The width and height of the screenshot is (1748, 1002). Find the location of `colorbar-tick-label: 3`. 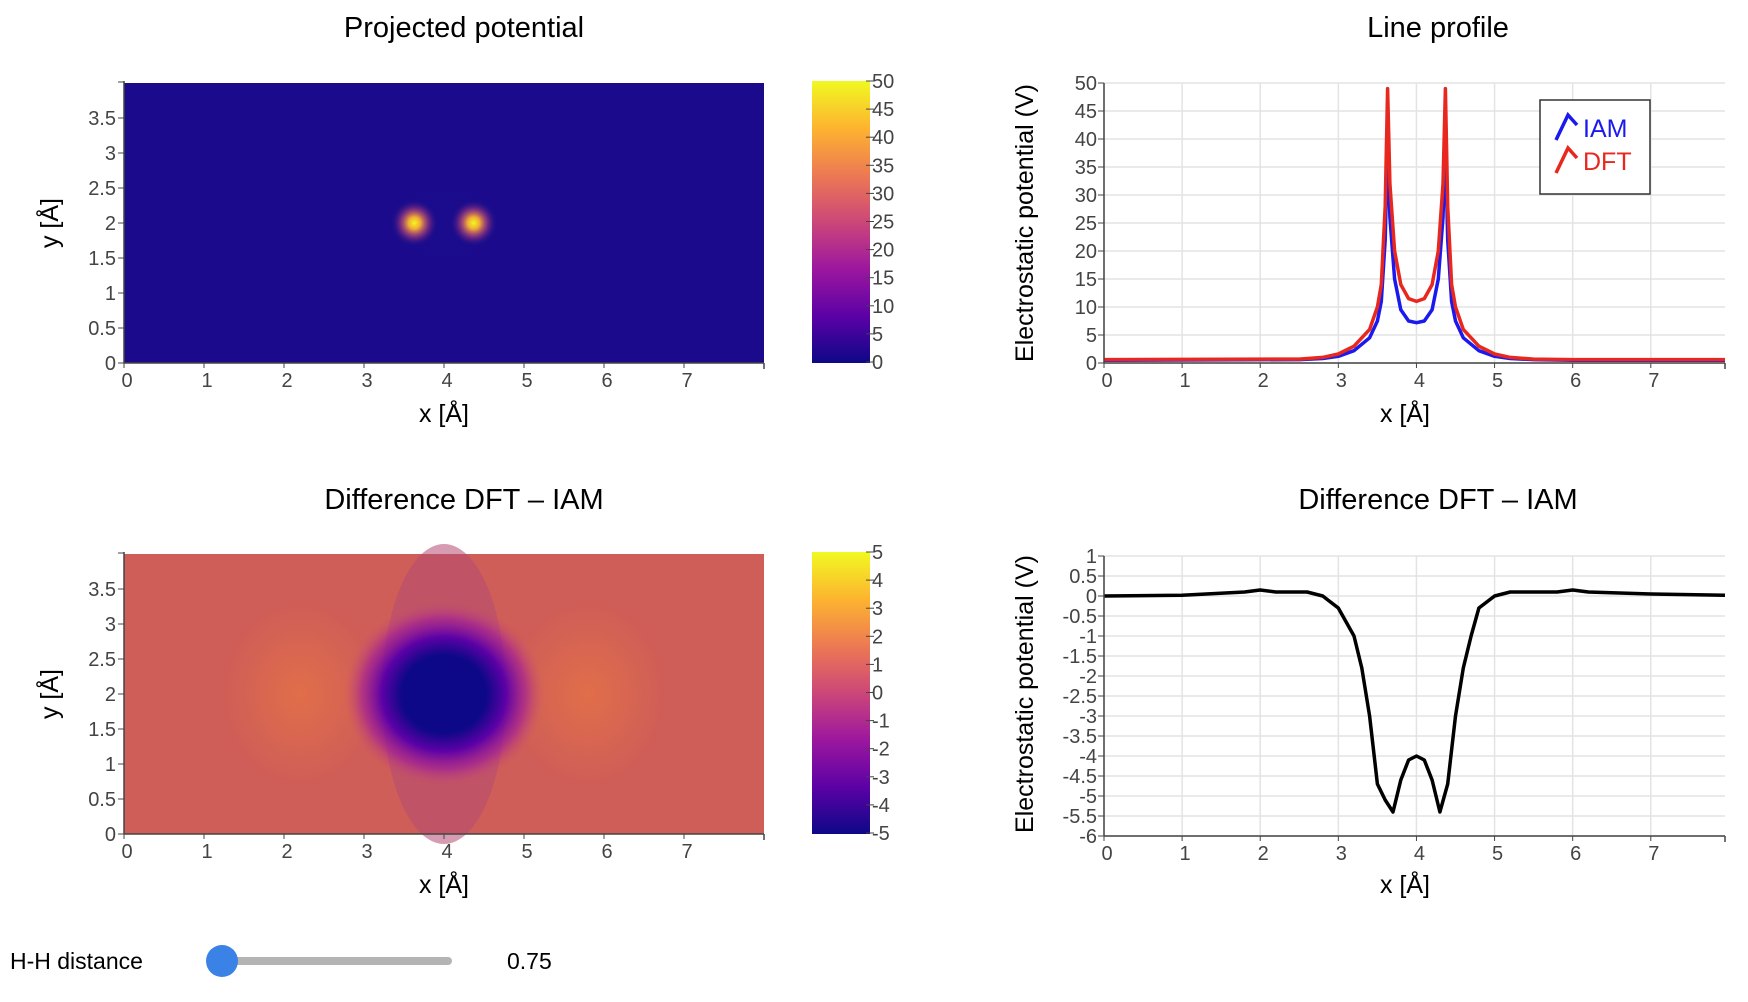

colorbar-tick-label: 3 is located at coordinates (877, 609).